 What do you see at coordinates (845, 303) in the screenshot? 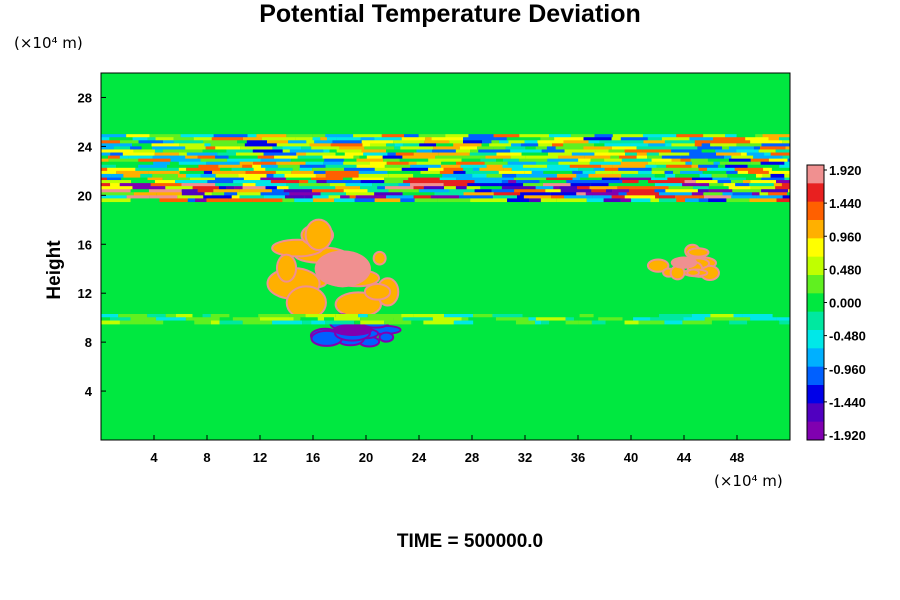
I see `colorbar-label: 0.000` at bounding box center [845, 303].